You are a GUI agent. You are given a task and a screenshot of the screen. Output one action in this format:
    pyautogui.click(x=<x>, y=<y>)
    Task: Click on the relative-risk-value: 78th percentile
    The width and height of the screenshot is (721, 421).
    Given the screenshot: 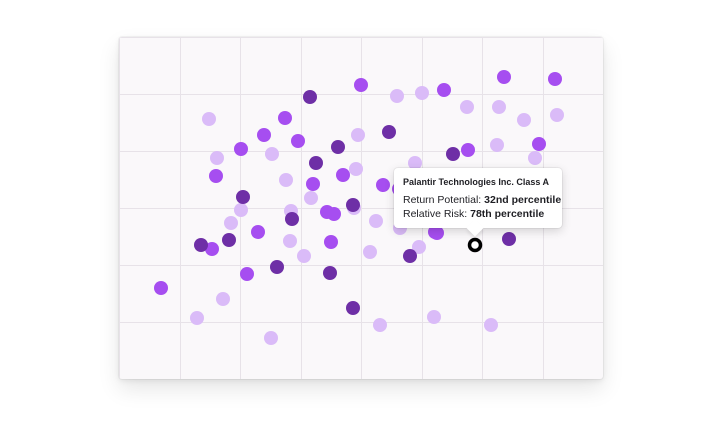 What is the action you would take?
    pyautogui.click(x=507, y=214)
    